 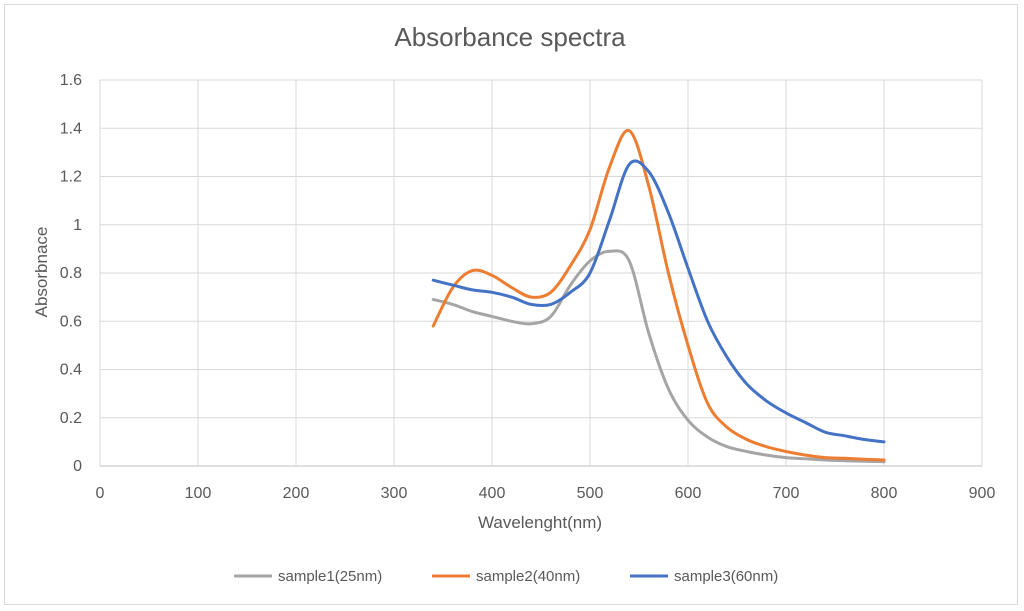 What do you see at coordinates (71, 128) in the screenshot?
I see `y-tick-label: 1.4` at bounding box center [71, 128].